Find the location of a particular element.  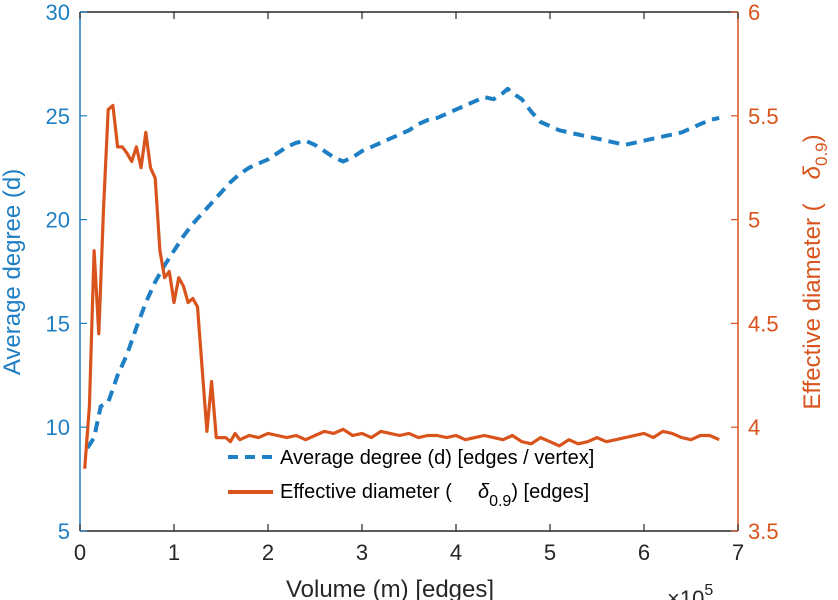

x-tick-label: 2 is located at coordinates (268, 552).